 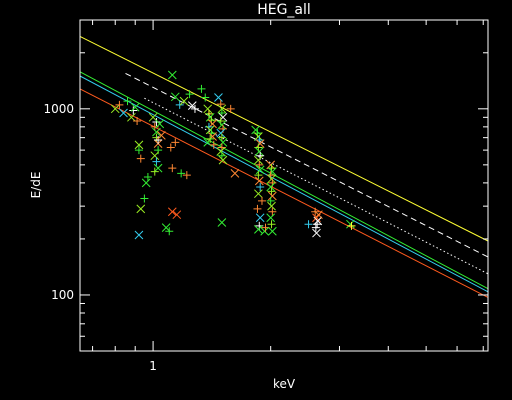 What do you see at coordinates (58, 109) in the screenshot?
I see `y-tick-label: 1000` at bounding box center [58, 109].